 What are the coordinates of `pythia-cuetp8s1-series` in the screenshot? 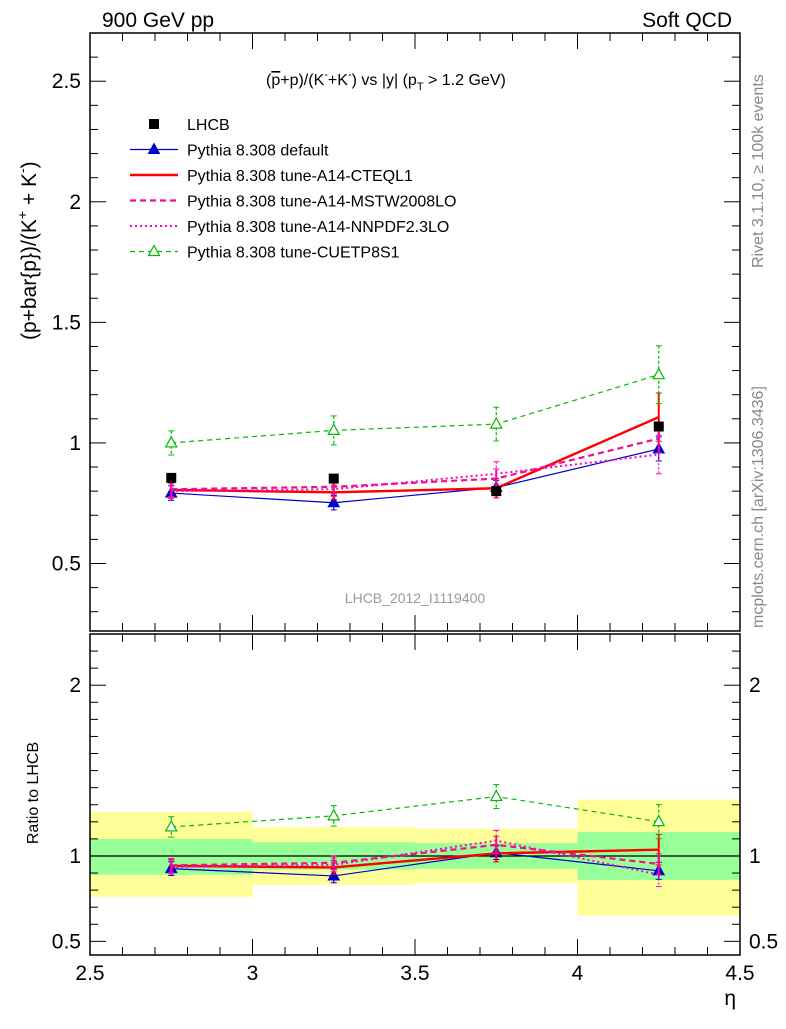 It's located at (415, 400).